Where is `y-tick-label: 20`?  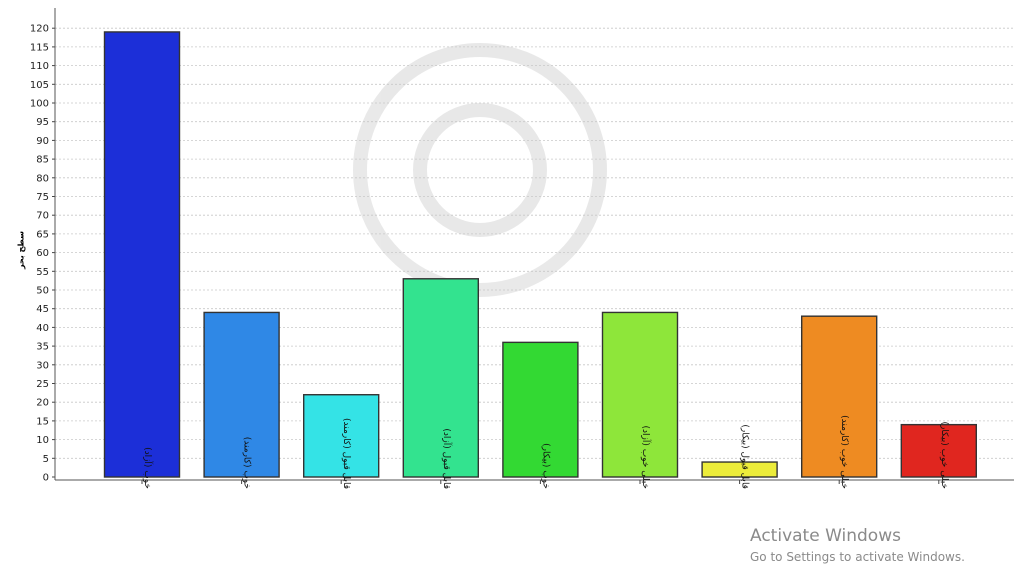 y-tick-label: 20 is located at coordinates (42, 403).